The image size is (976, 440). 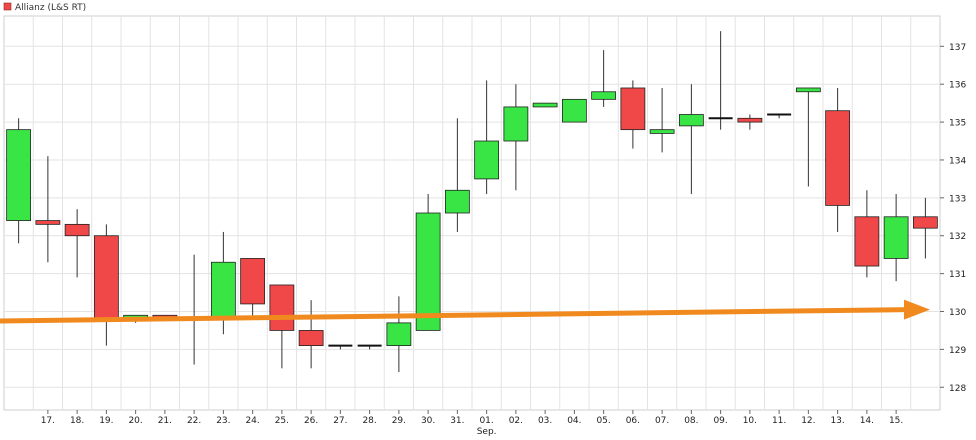 I want to click on x-tick-label: 21., so click(x=165, y=421).